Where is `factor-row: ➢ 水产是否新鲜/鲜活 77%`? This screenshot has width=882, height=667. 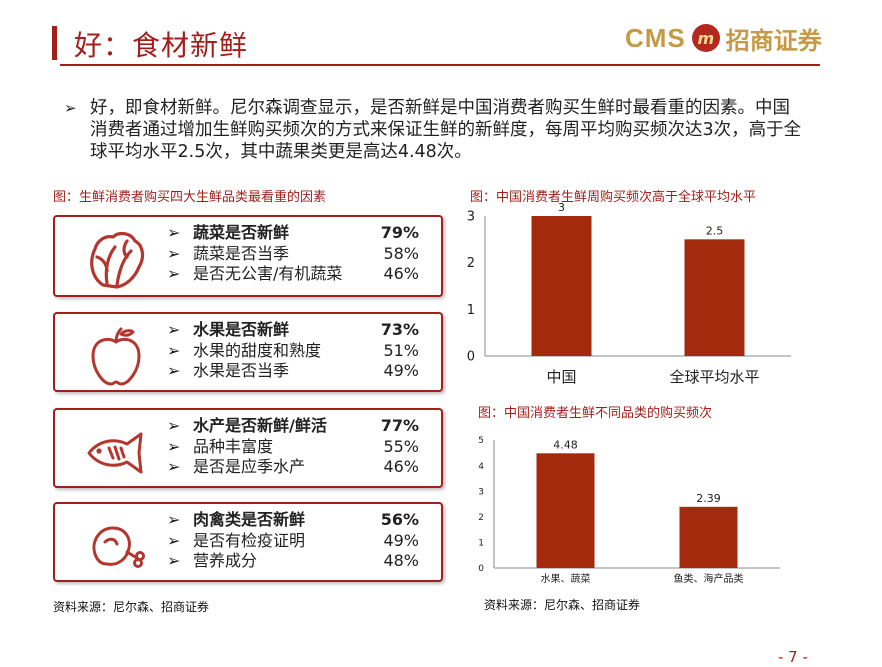
factor-row: ➢ 水产是否新鲜/鲜活 77% is located at coordinates (293, 425).